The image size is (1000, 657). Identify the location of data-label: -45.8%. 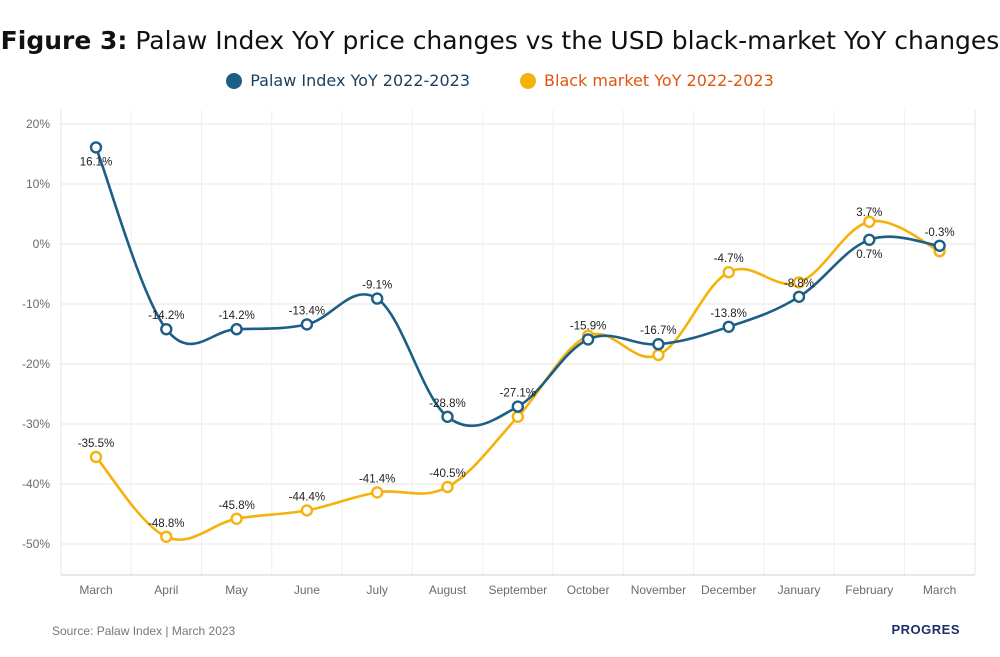
(236, 506).